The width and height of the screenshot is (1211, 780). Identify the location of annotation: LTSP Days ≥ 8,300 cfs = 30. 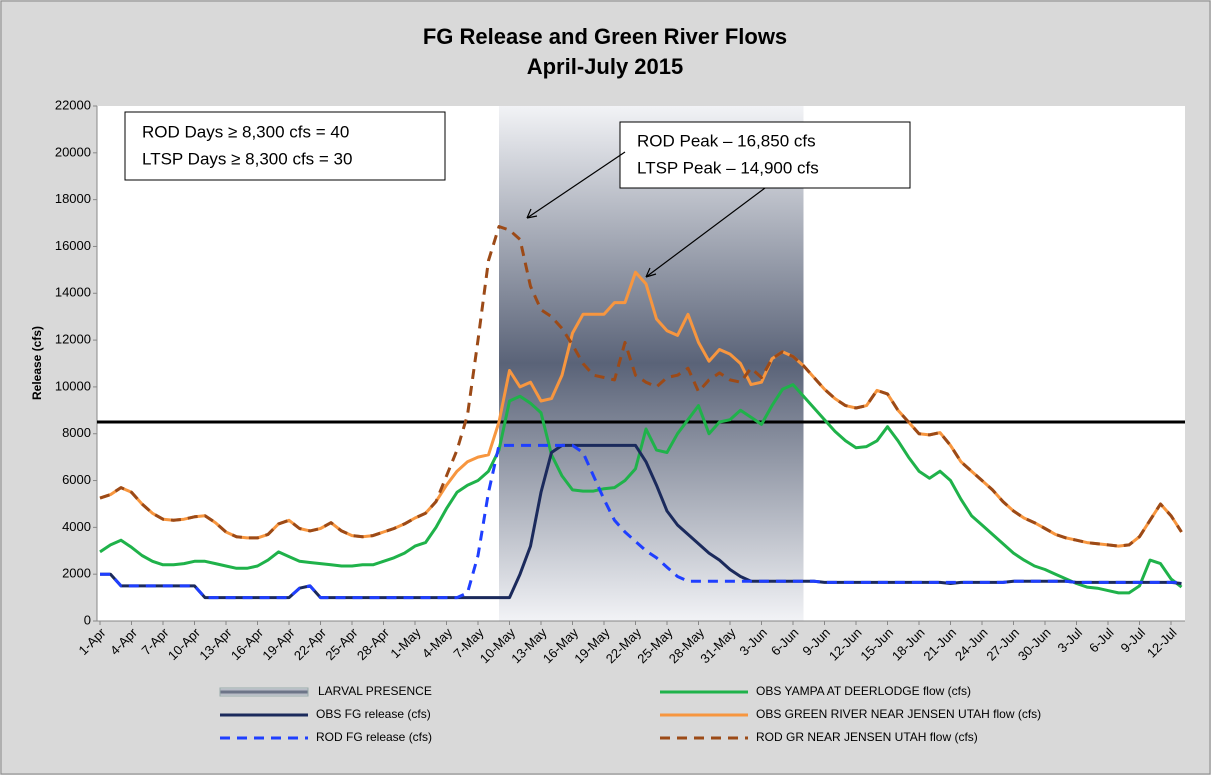
(247, 158).